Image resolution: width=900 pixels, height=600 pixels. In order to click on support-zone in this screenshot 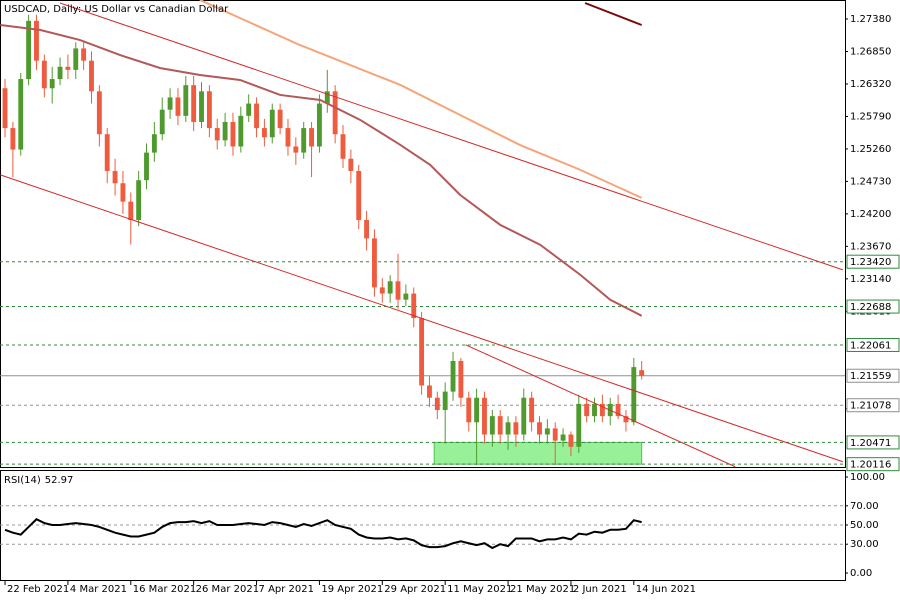, I will do `click(538, 453)`.